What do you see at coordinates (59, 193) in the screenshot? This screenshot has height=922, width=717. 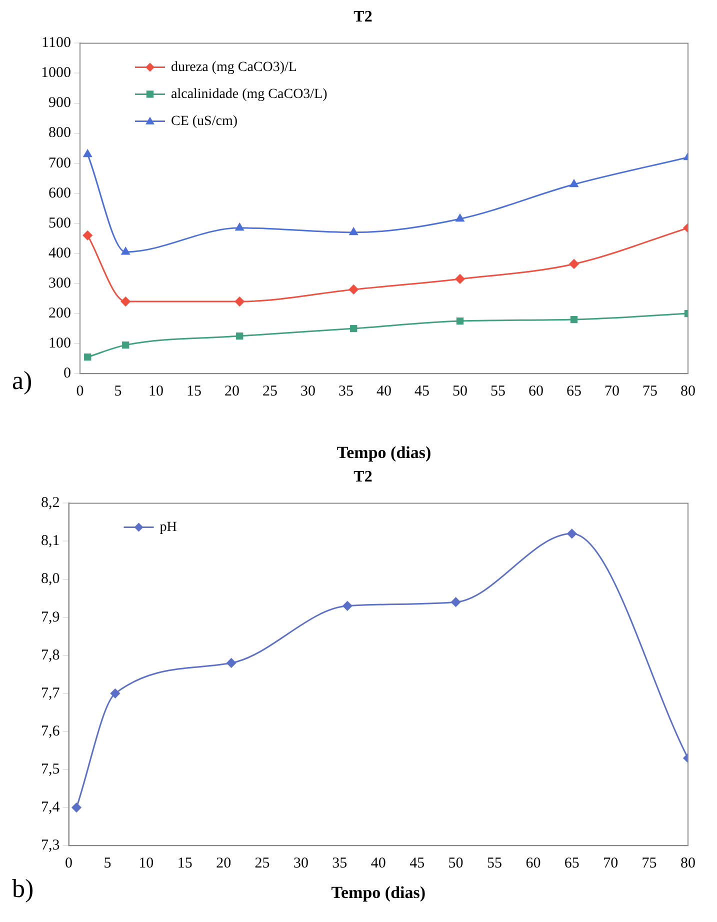 I see `y-tick-label: 600` at bounding box center [59, 193].